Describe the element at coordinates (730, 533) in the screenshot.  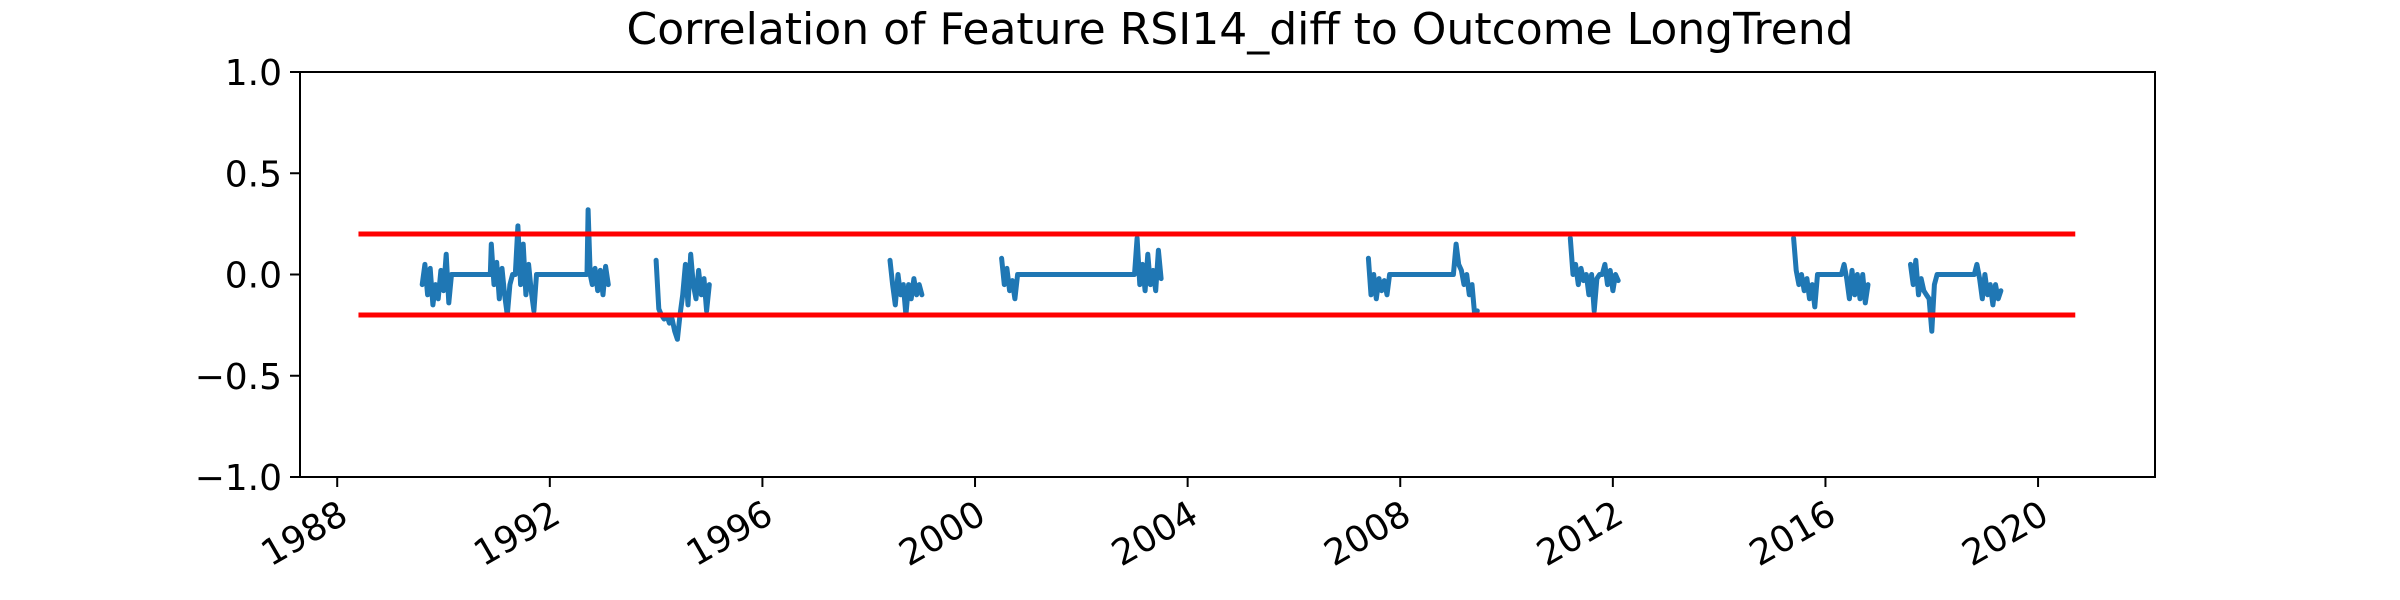
I see `x-tick-label: 1996` at that location.